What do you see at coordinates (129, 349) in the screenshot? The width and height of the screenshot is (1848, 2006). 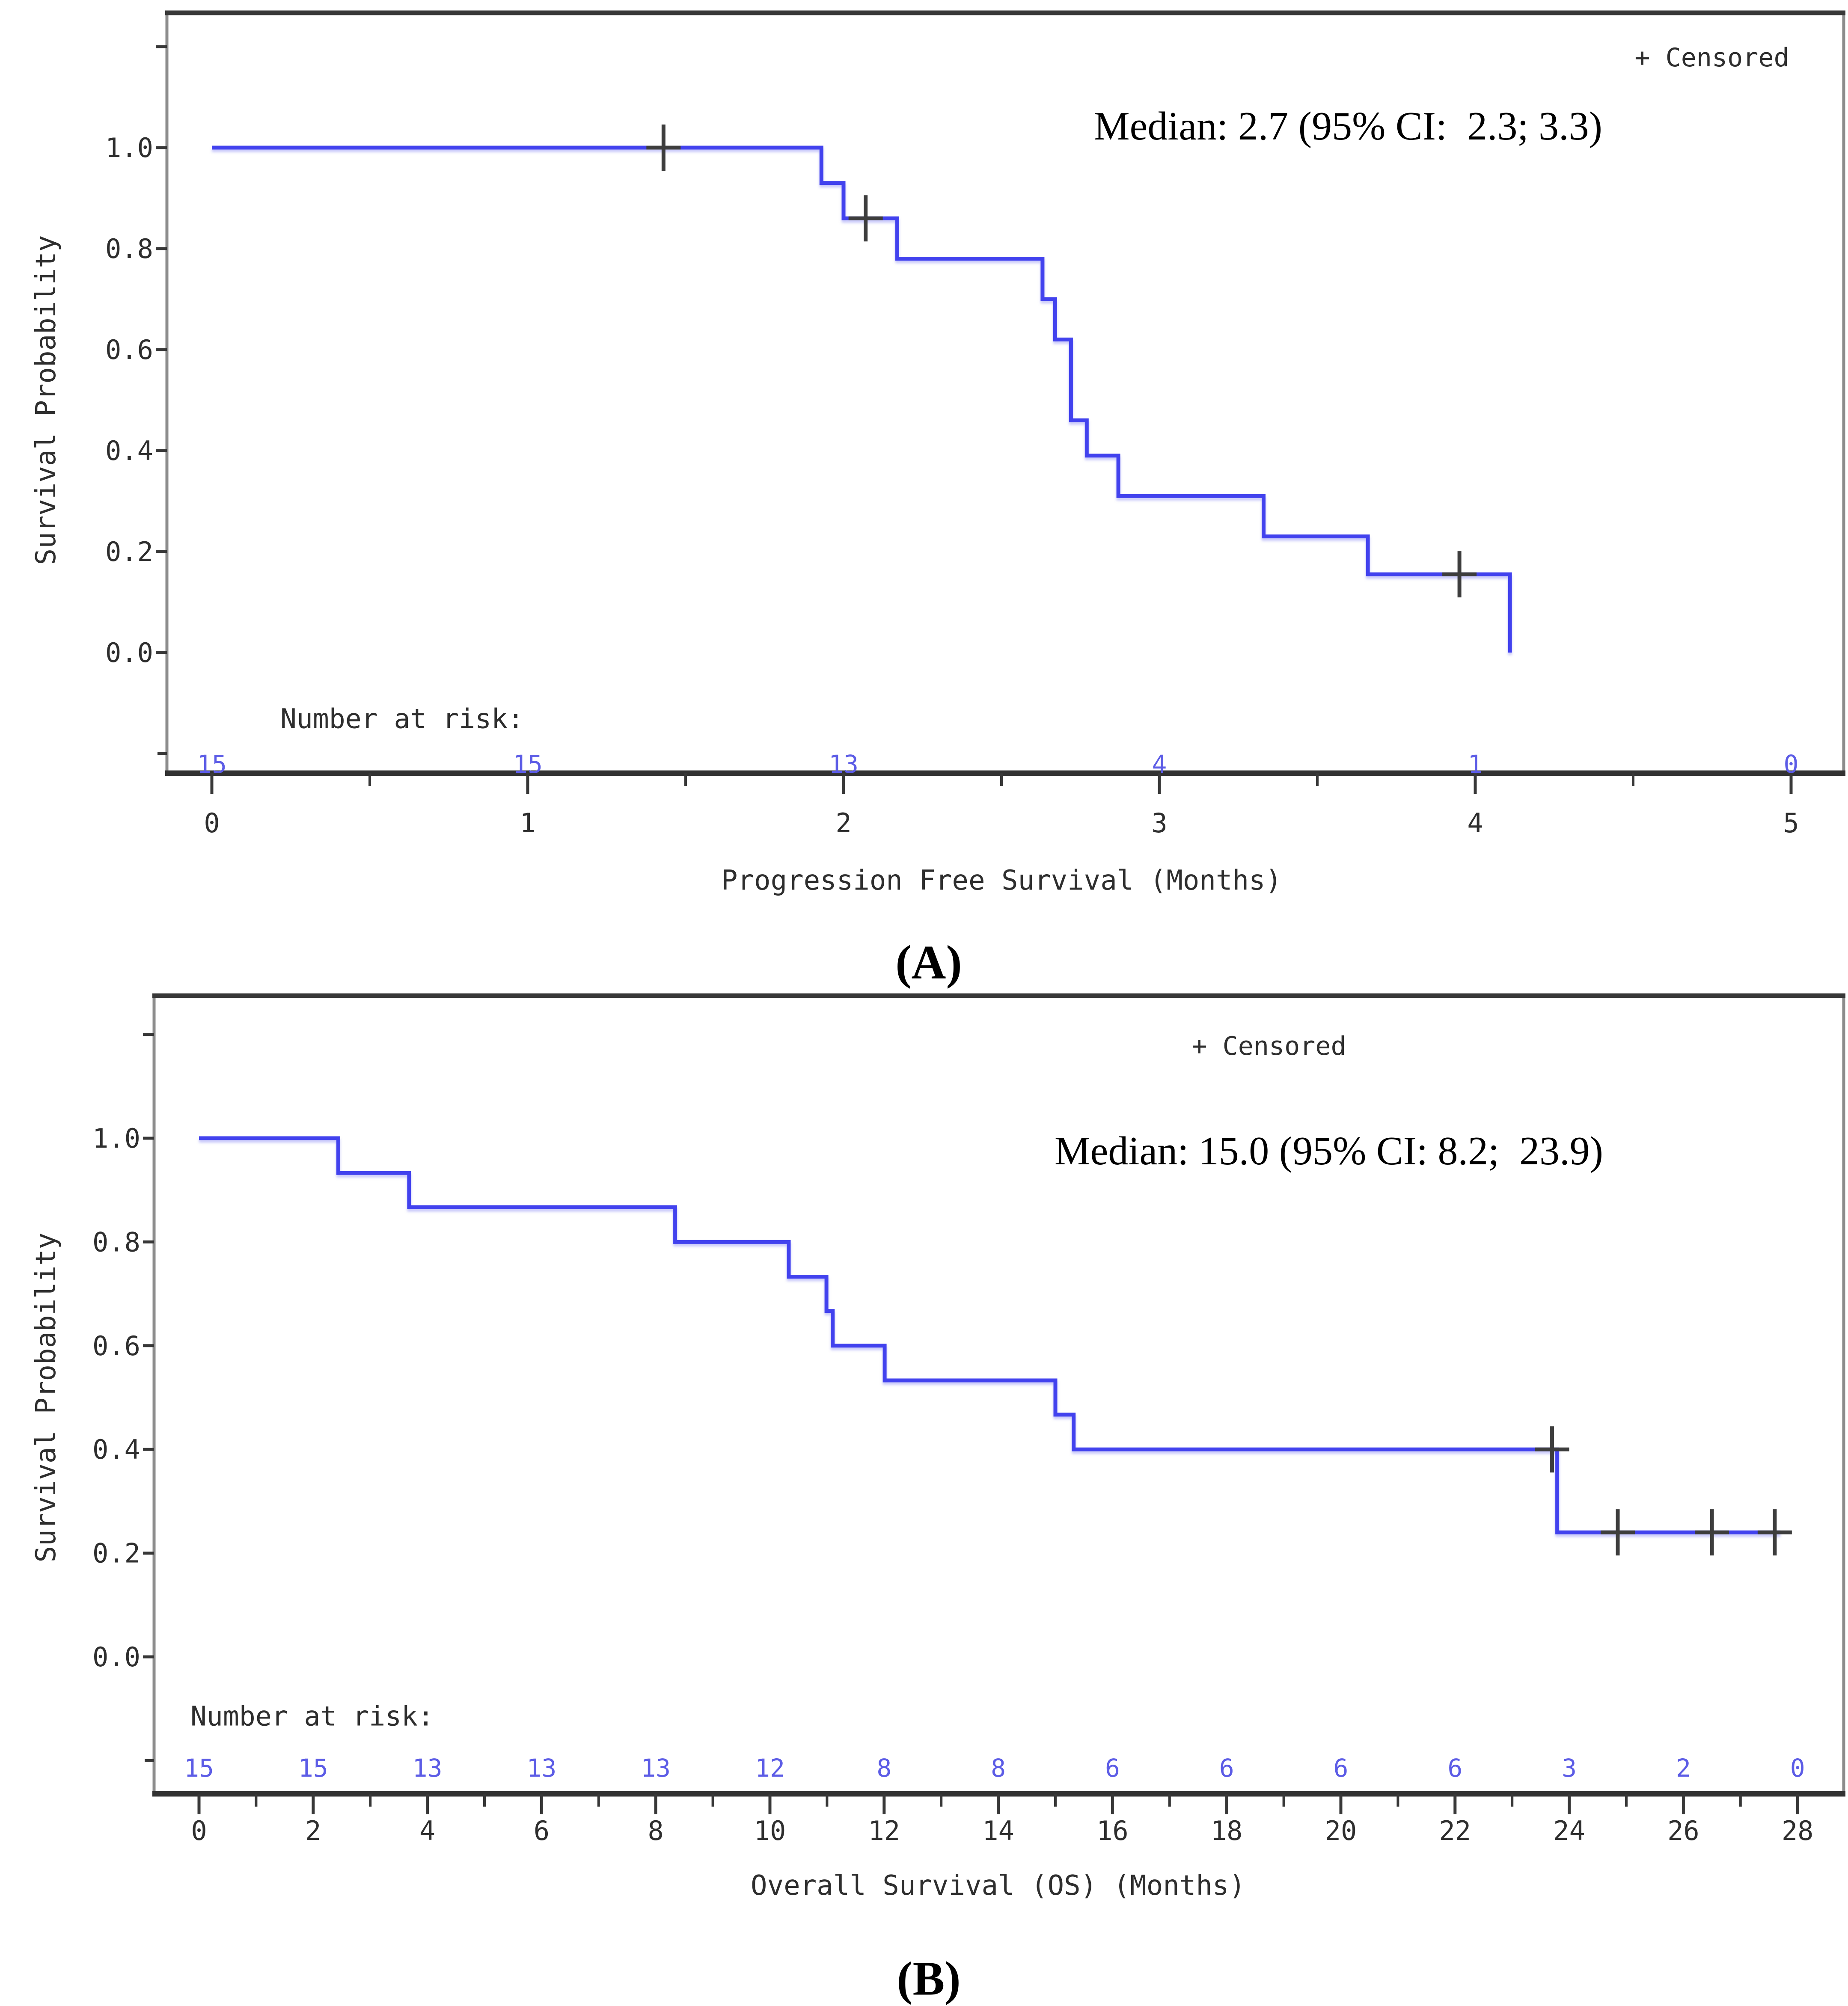 I see `pfs-y-tick-label: 0.6` at bounding box center [129, 349].